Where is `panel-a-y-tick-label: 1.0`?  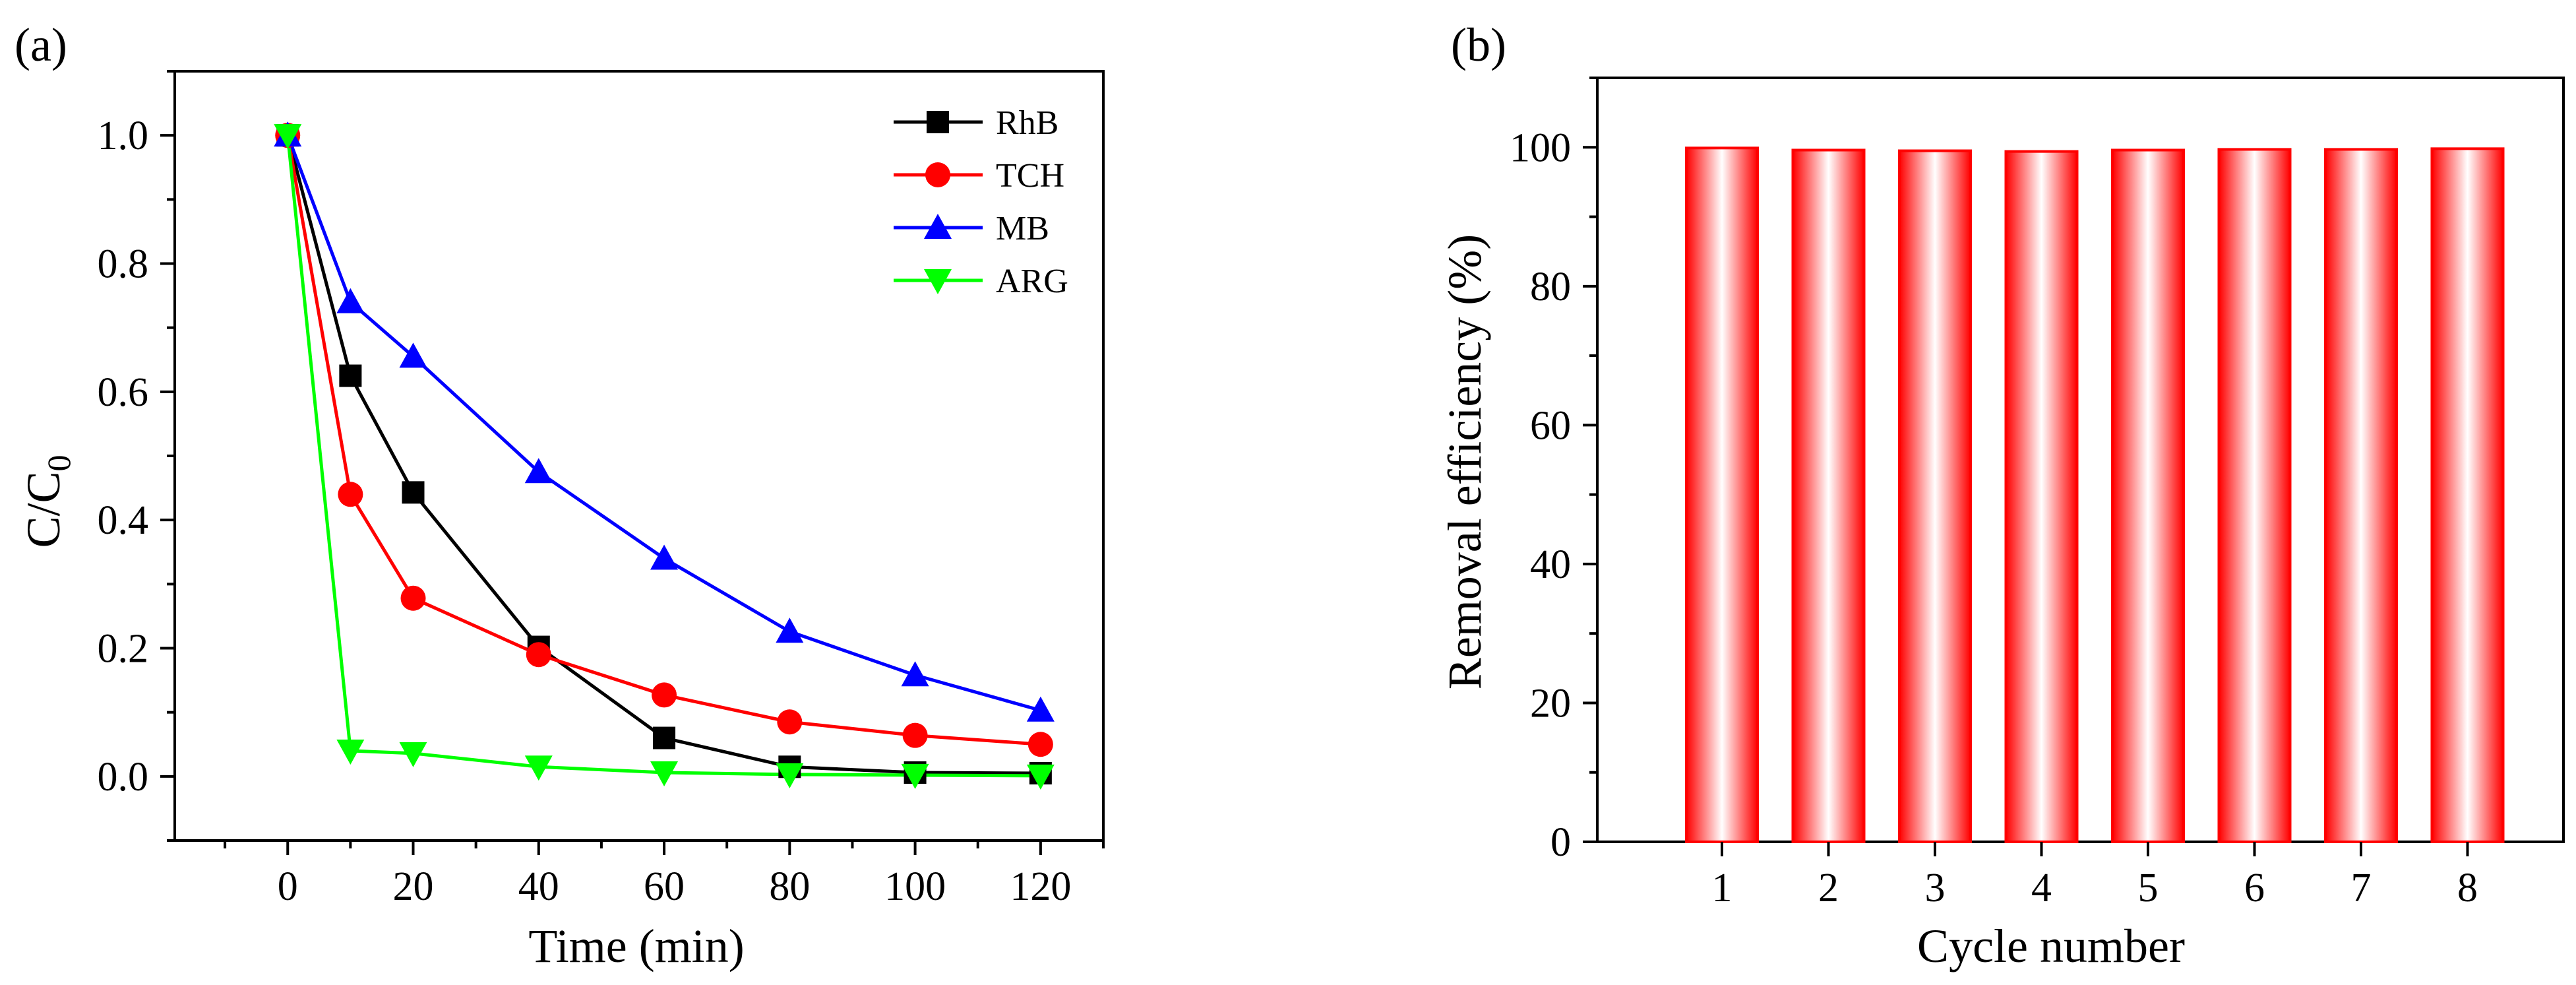 panel-a-y-tick-label: 1.0 is located at coordinates (123, 135).